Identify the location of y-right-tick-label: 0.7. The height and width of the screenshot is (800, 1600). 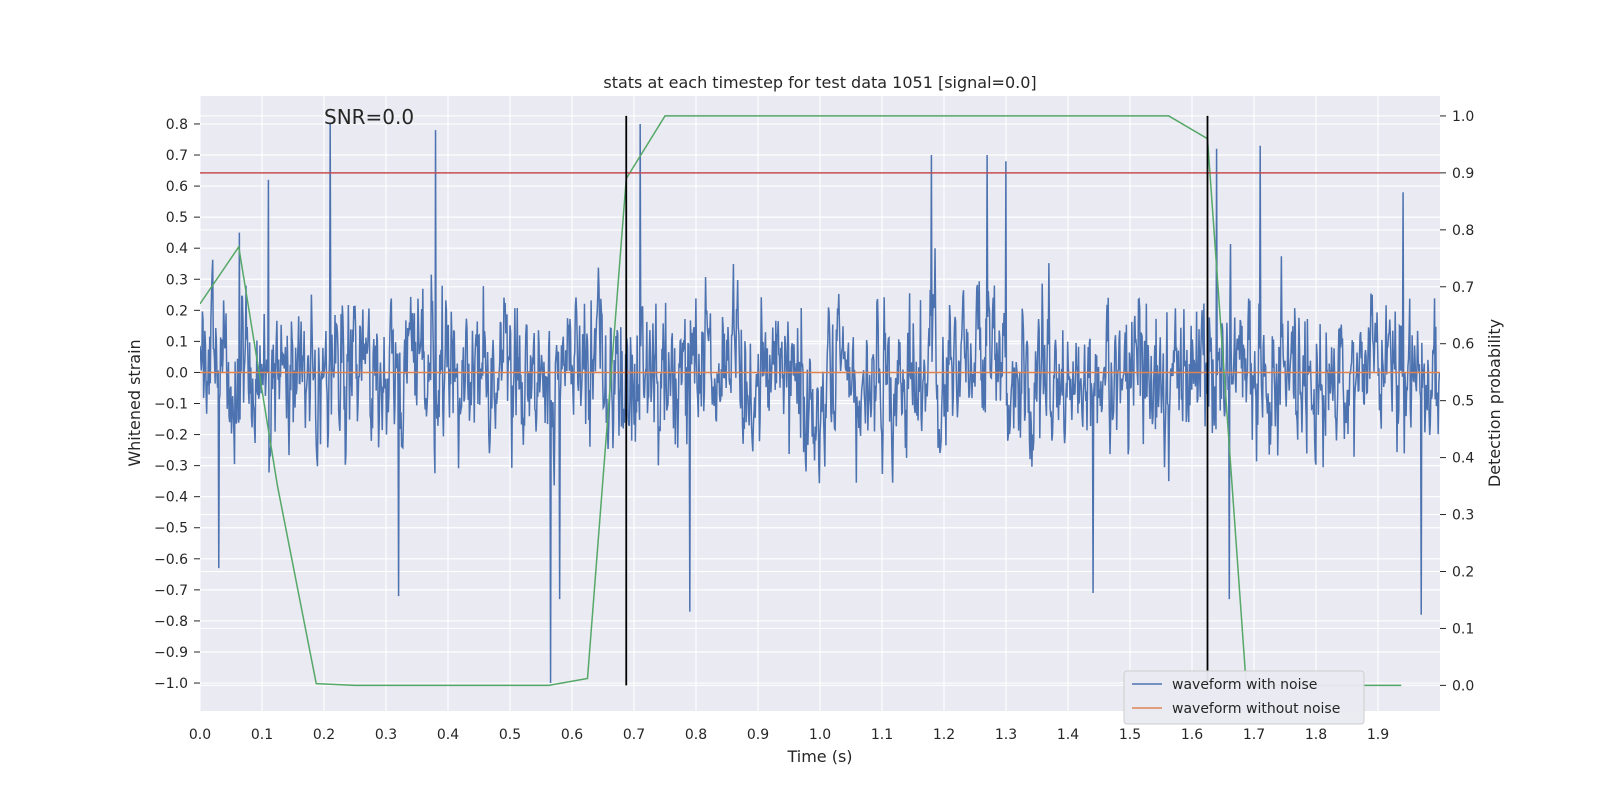
(1463, 288).